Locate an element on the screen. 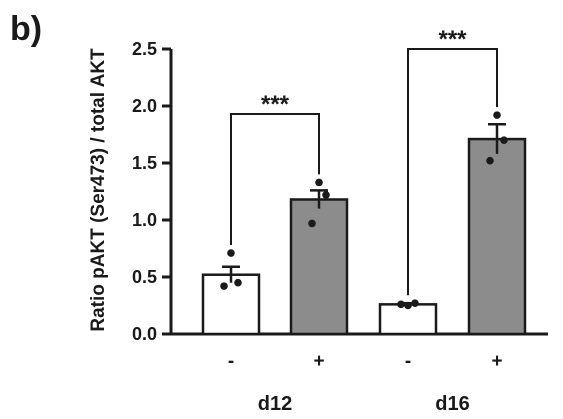  y-tick-label: 2.0 is located at coordinates (144, 106).